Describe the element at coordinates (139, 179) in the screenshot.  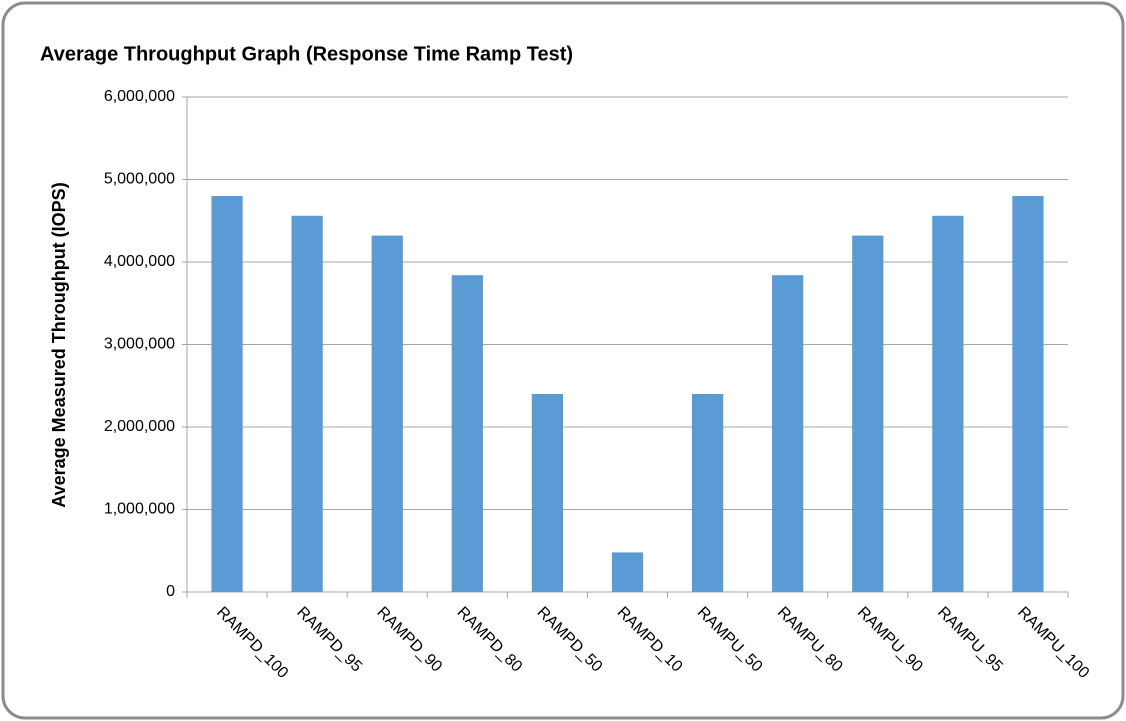
I see `y-tick-label: 5,000,000` at that location.